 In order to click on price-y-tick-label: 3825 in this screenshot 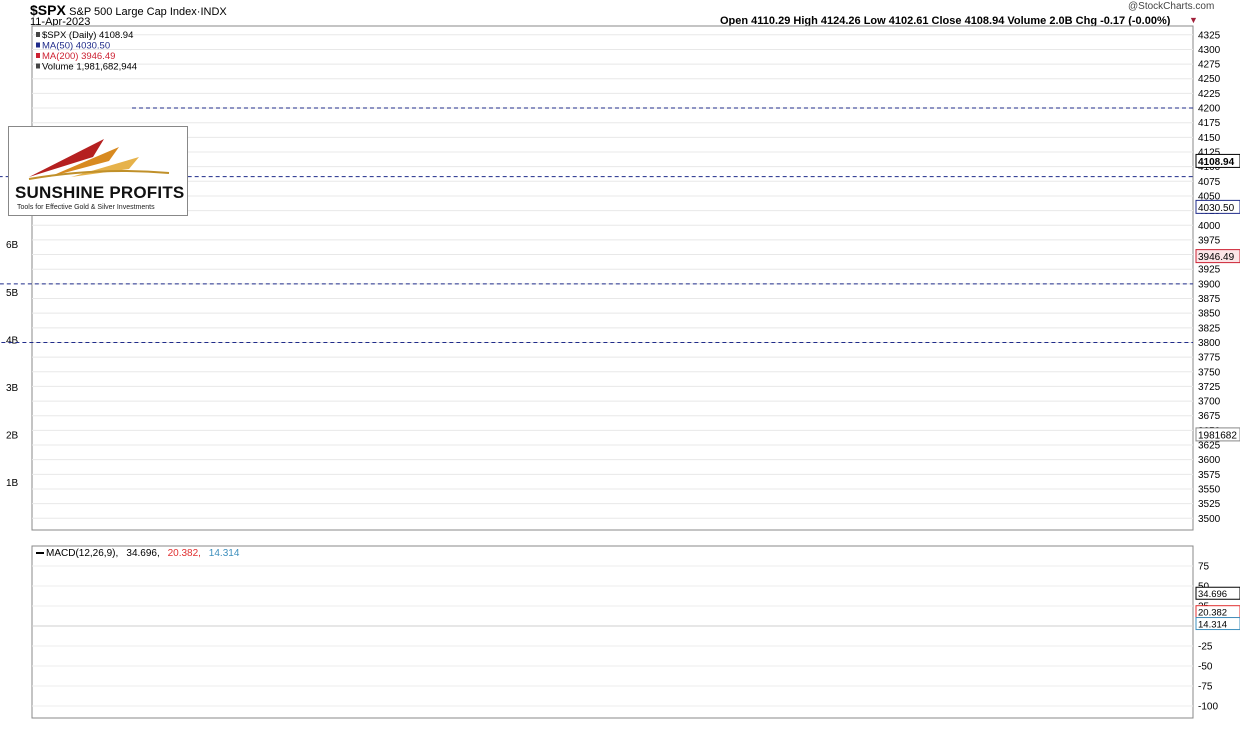, I will do `click(1209, 328)`.